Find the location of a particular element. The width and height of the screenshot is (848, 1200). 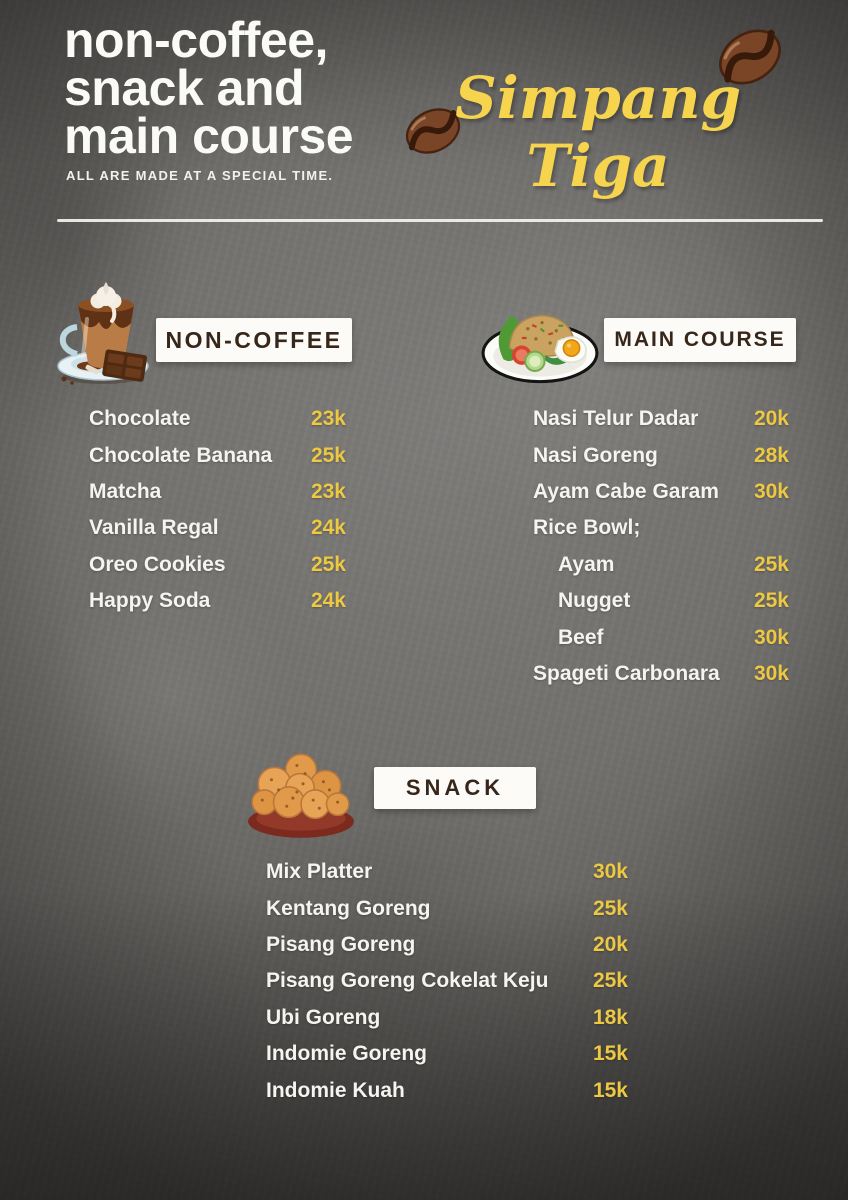

menu-item-row: Vanilla Regal 24k is located at coordinates (217, 528).